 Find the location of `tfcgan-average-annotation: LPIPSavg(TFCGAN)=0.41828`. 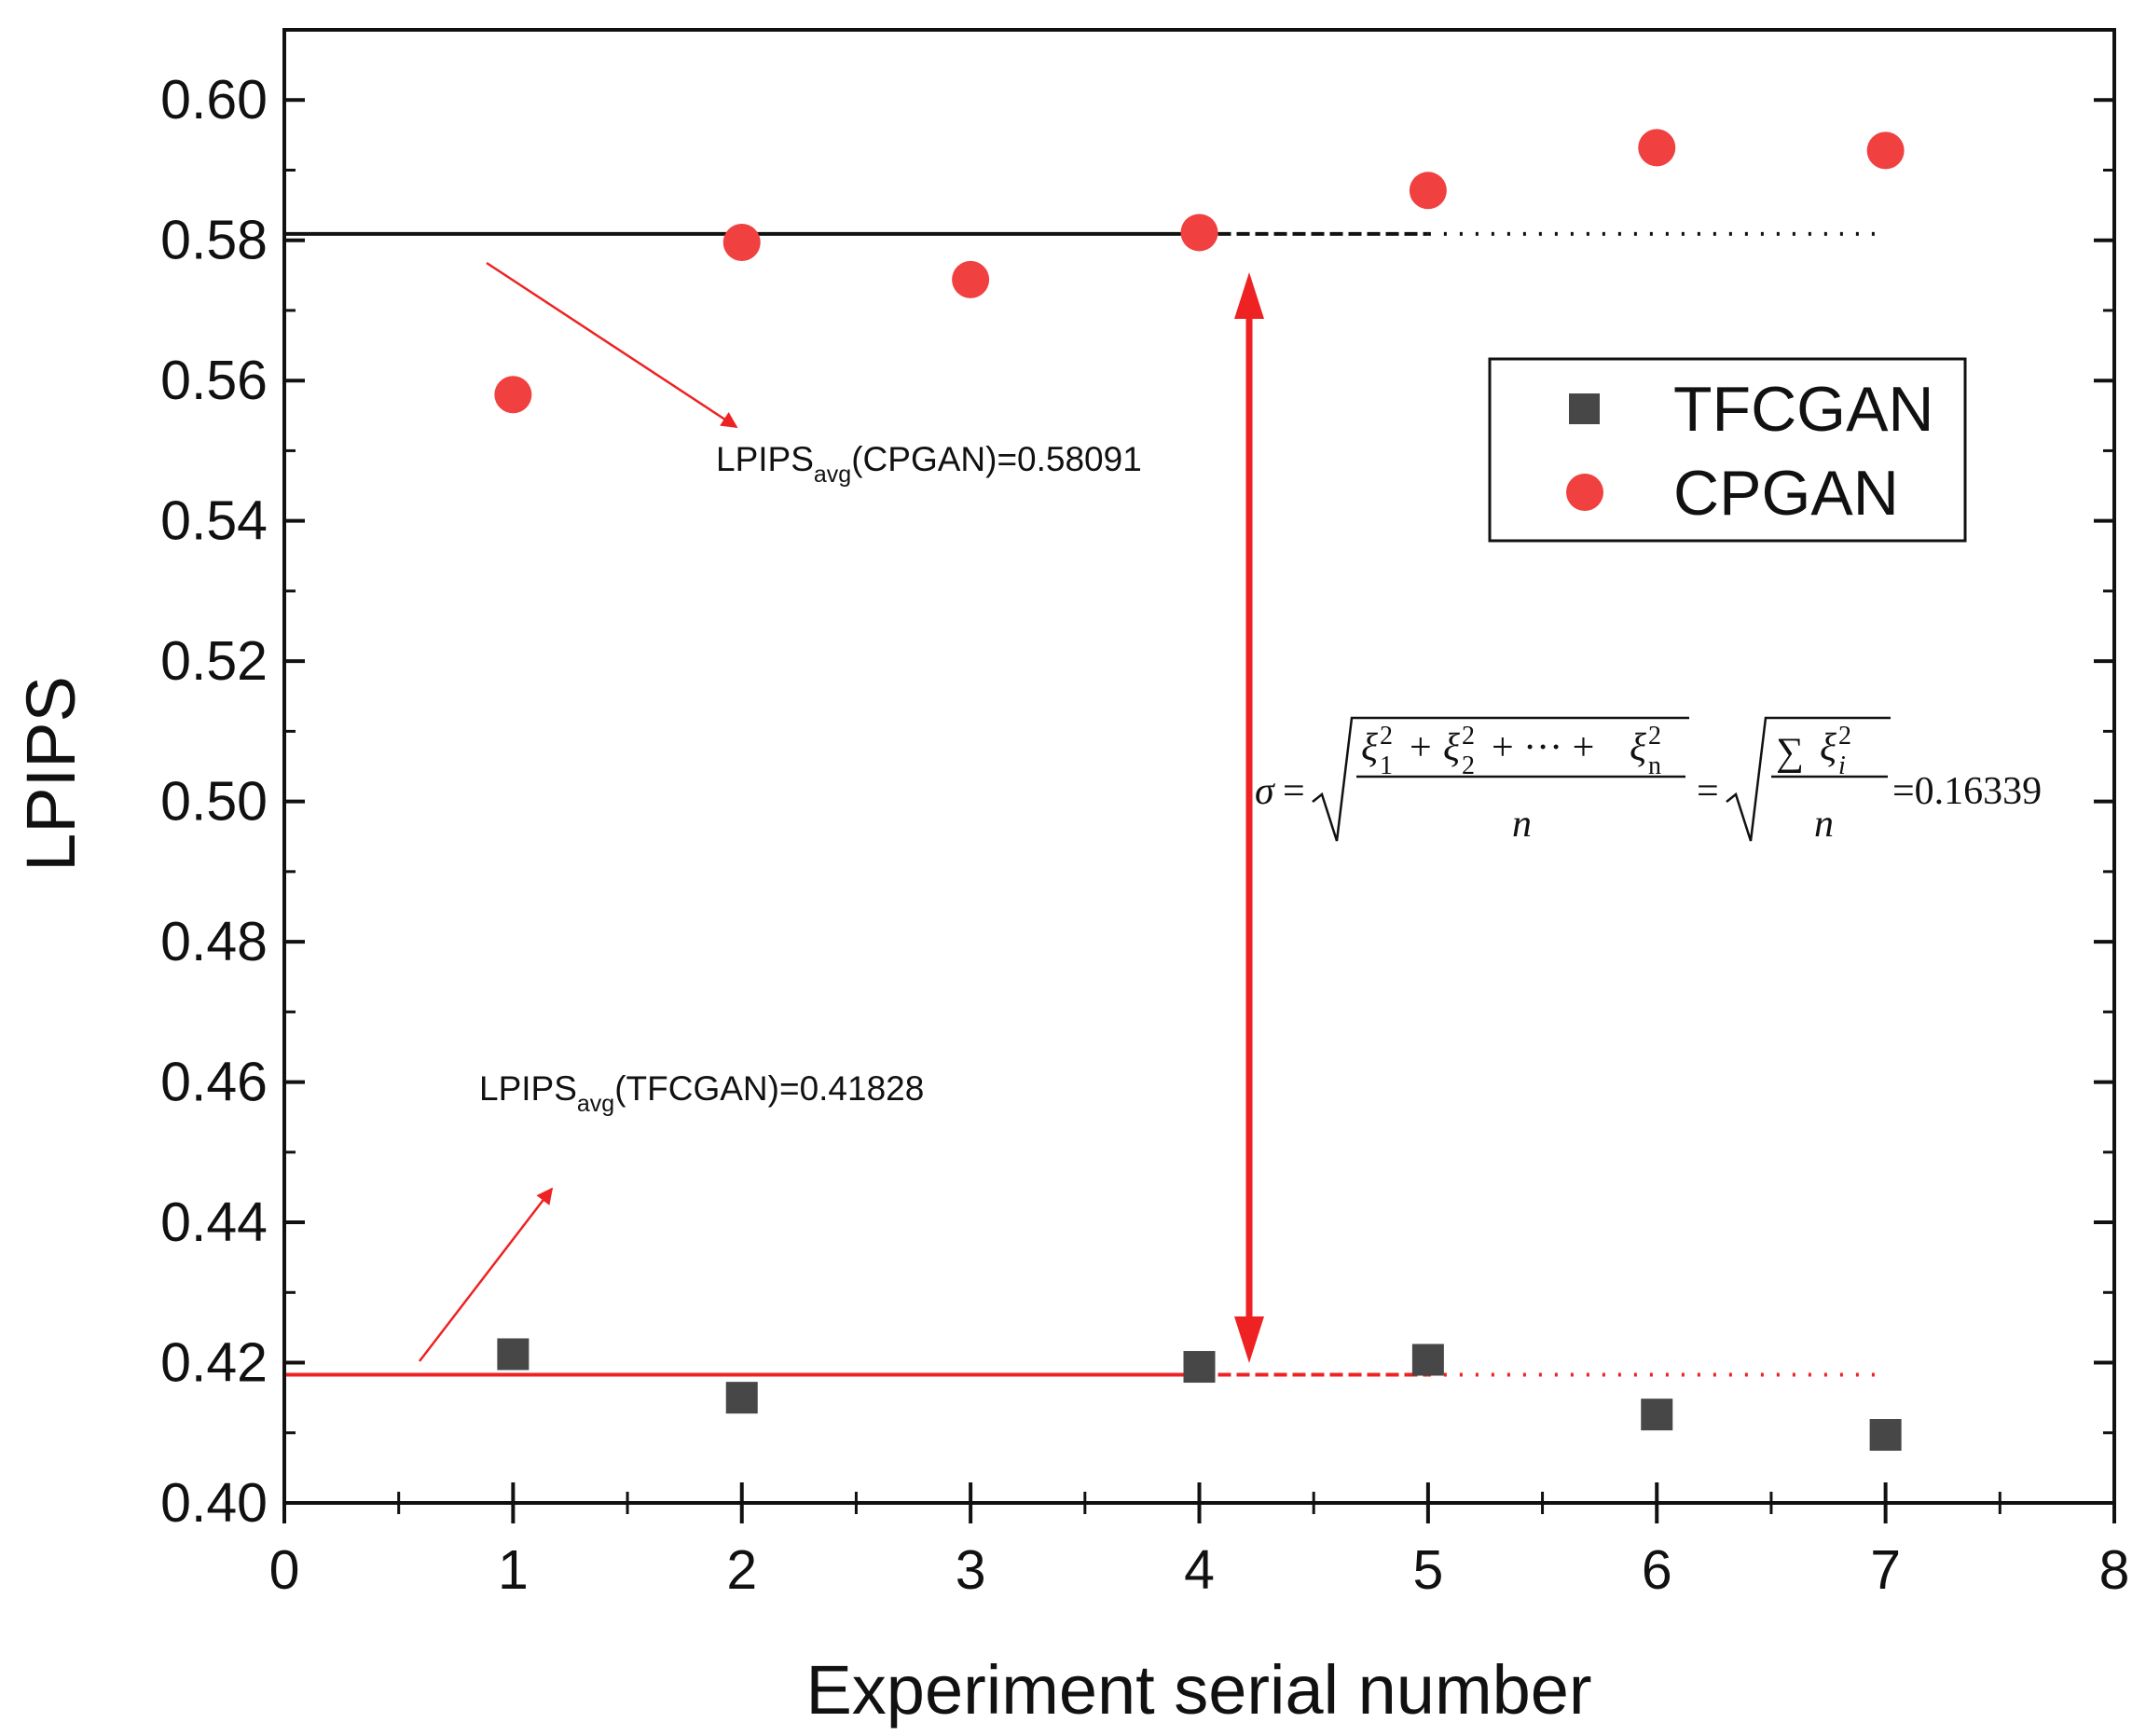

tfcgan-average-annotation: LPIPSavg(TFCGAN)=0.41828 is located at coordinates (671, 1215).